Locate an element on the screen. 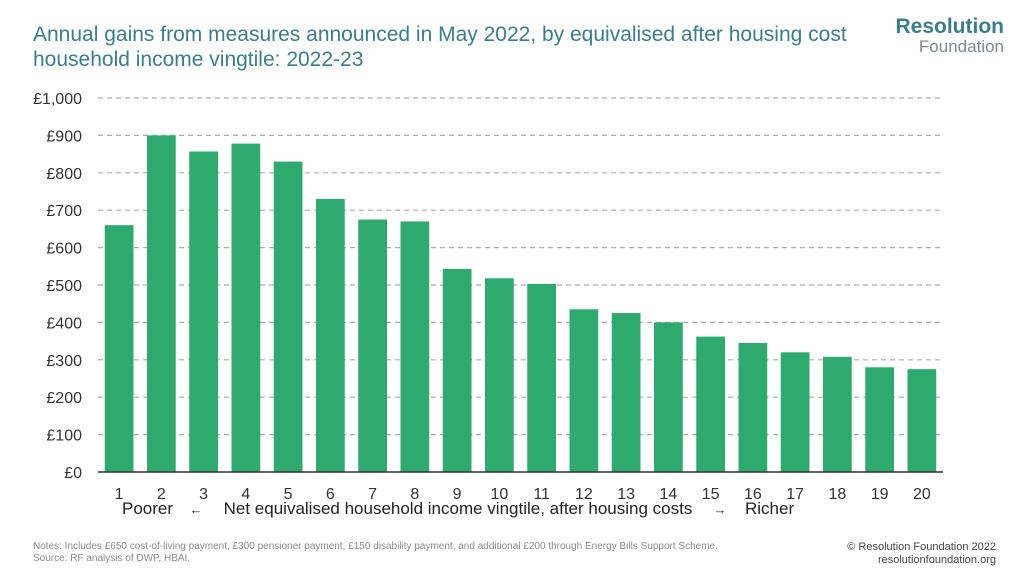  y-tick-label: £700 is located at coordinates (64, 211).